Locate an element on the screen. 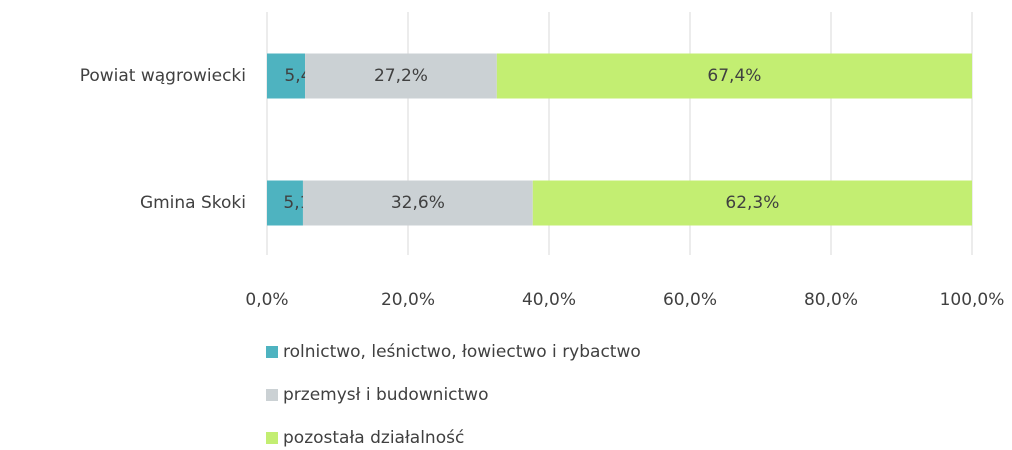 This screenshot has height=450, width=1012. data-label: 62,3% is located at coordinates (752, 203).